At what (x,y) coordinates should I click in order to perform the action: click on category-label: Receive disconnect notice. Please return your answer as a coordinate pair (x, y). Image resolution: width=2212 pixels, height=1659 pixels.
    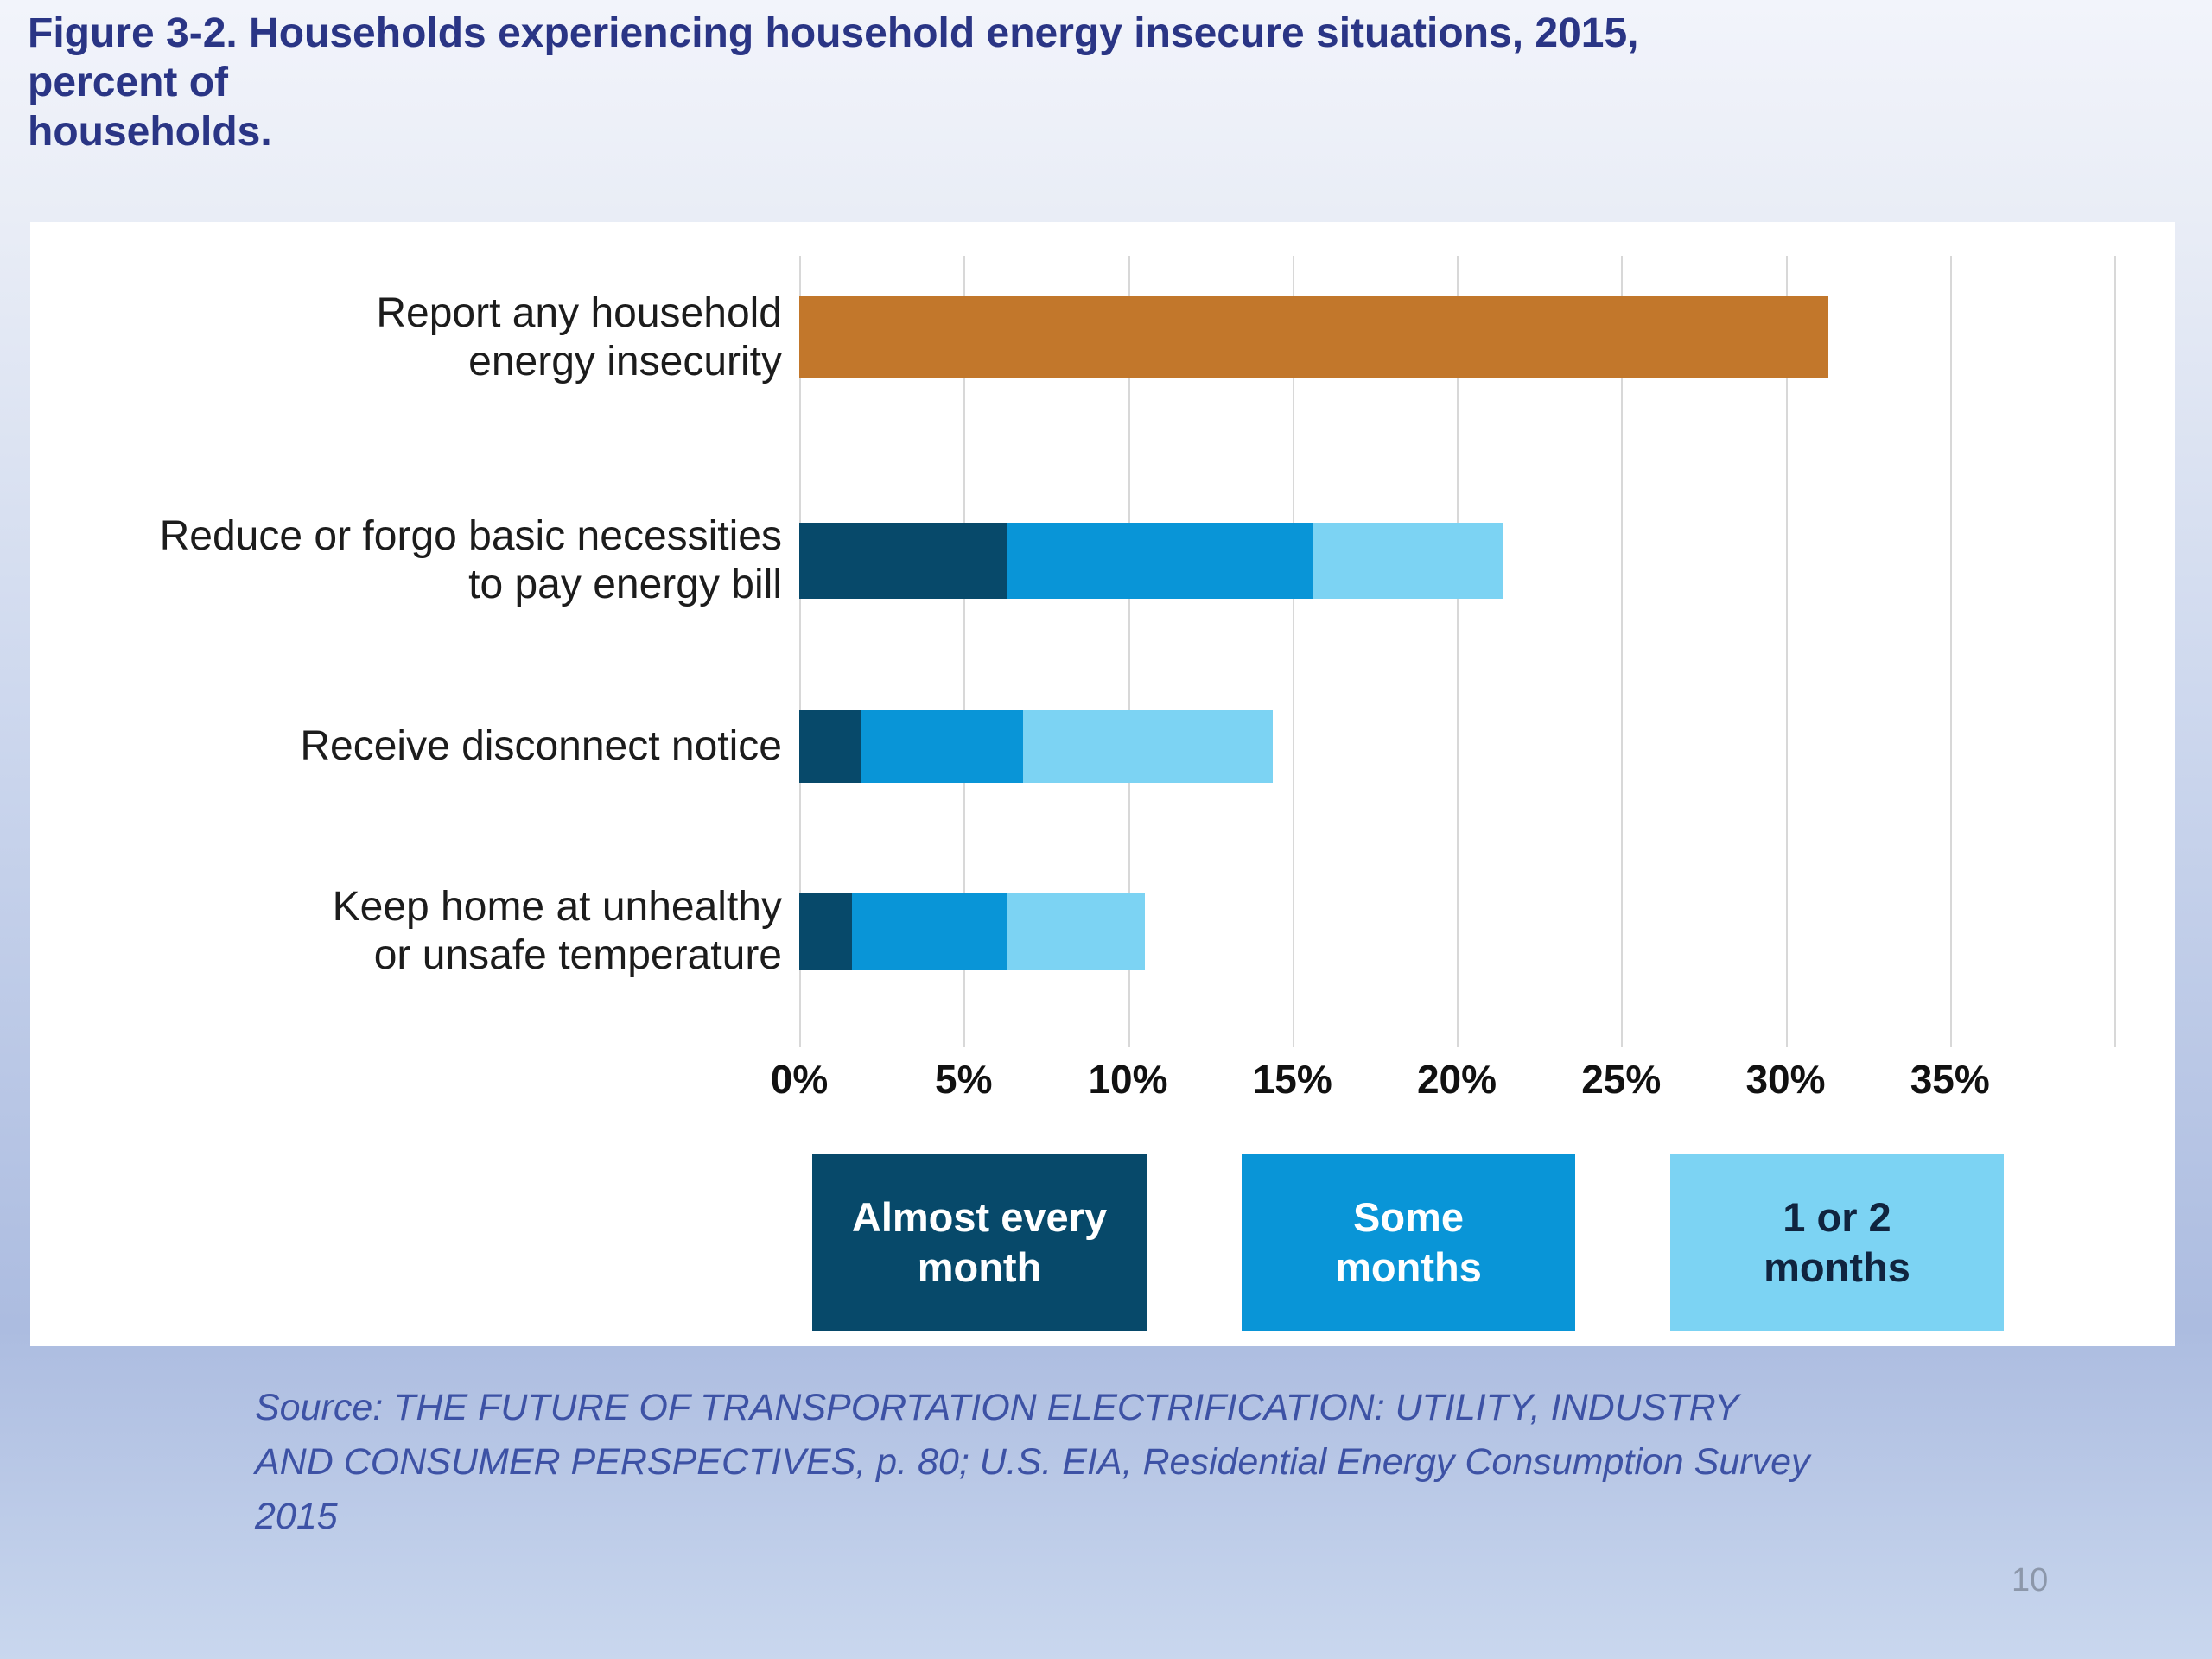
    Looking at the image, I should click on (410, 746).